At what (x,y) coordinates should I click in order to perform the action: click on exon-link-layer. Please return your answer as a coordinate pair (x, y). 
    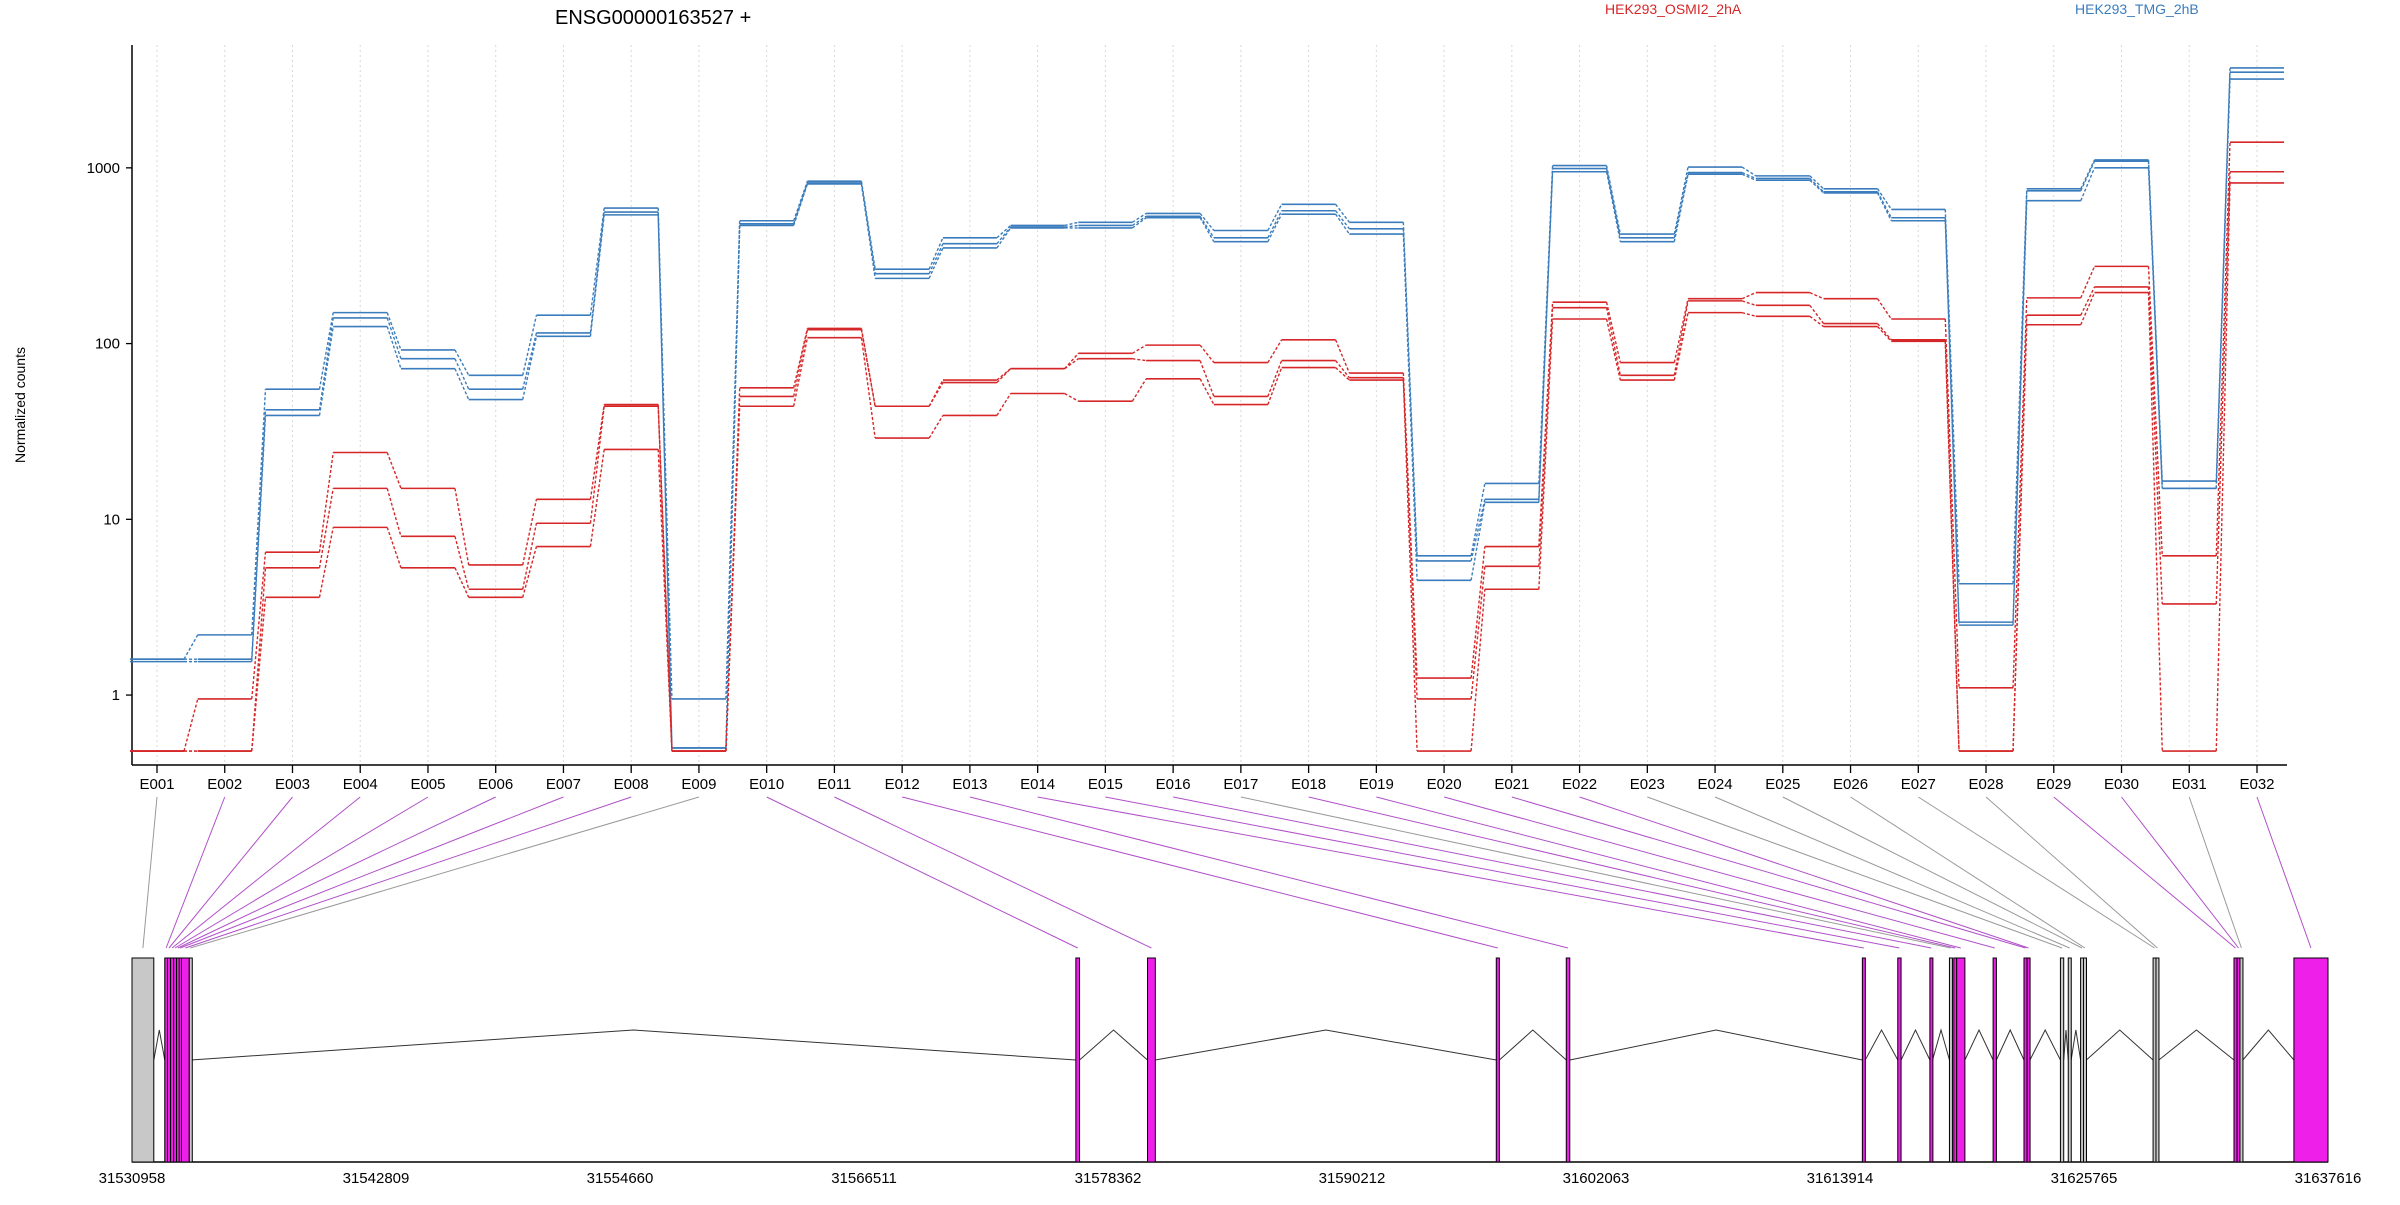
    Looking at the image, I should click on (1227, 872).